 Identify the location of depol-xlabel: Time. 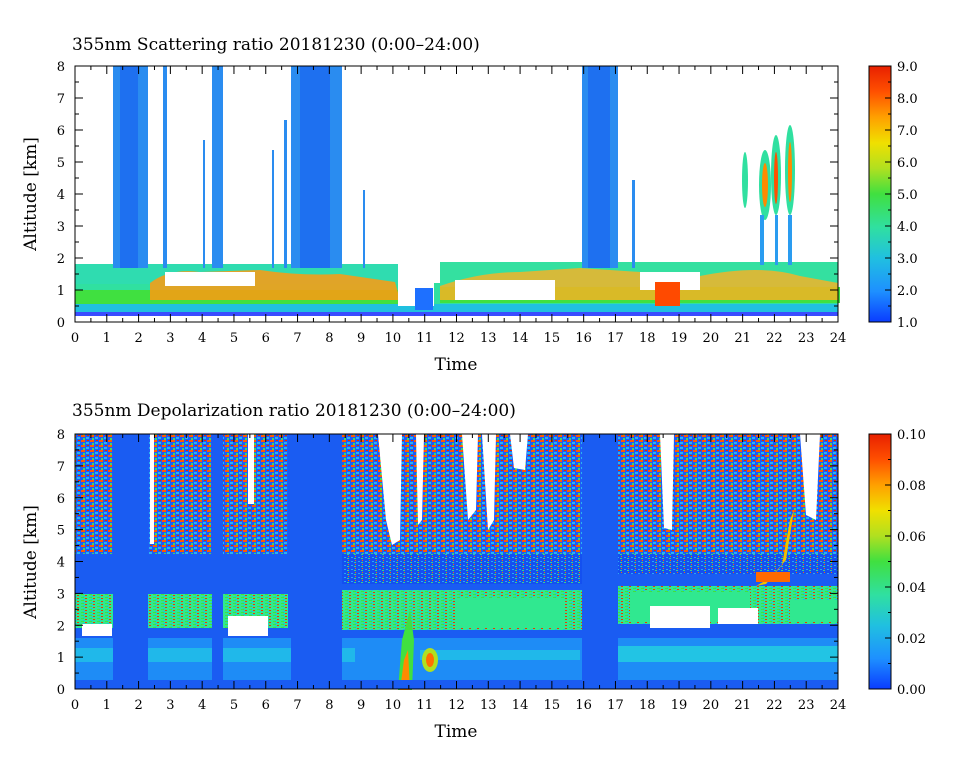
(456, 732).